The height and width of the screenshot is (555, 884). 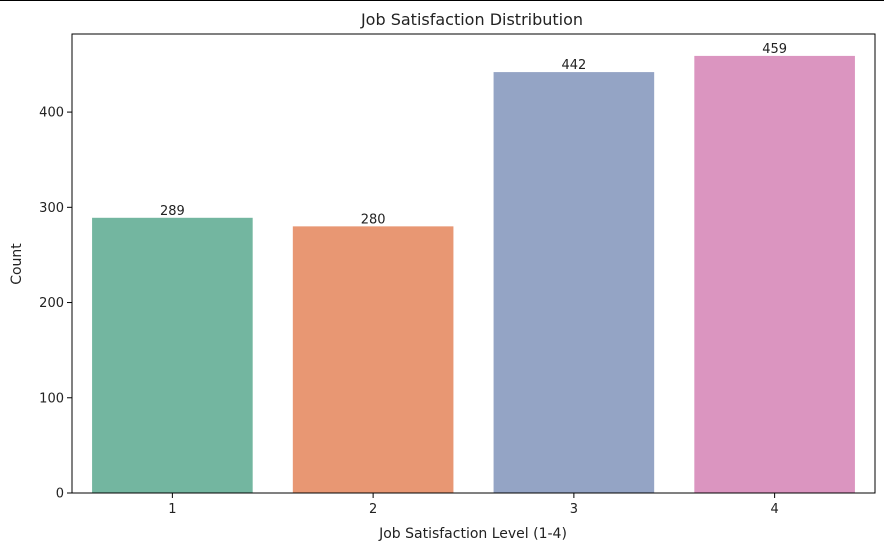 What do you see at coordinates (51, 208) in the screenshot?
I see `y-tick-label-300: 300` at bounding box center [51, 208].